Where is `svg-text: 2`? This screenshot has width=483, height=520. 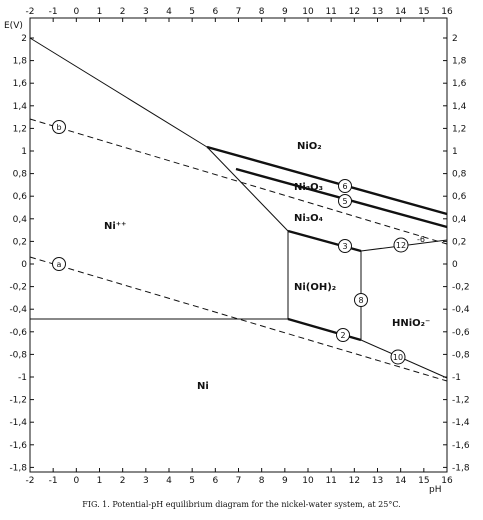 svg-text: 2 is located at coordinates (342, 335).